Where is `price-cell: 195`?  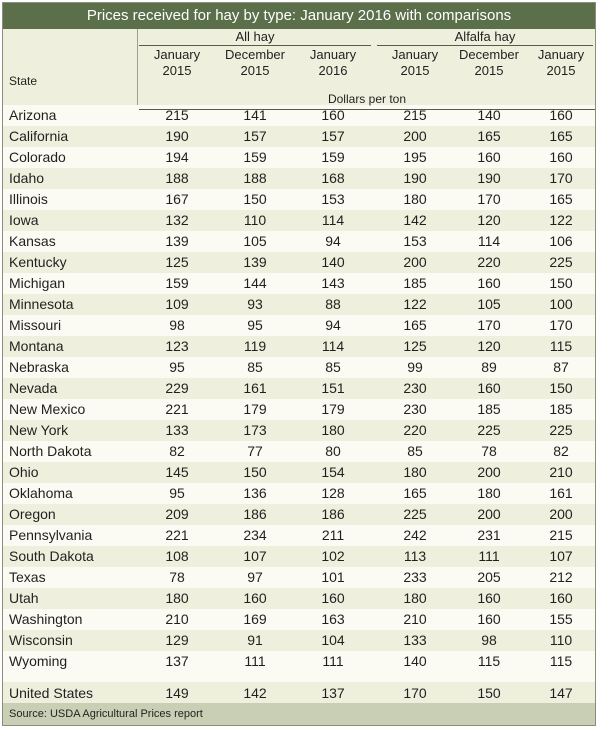 price-cell: 195 is located at coordinates (415, 157).